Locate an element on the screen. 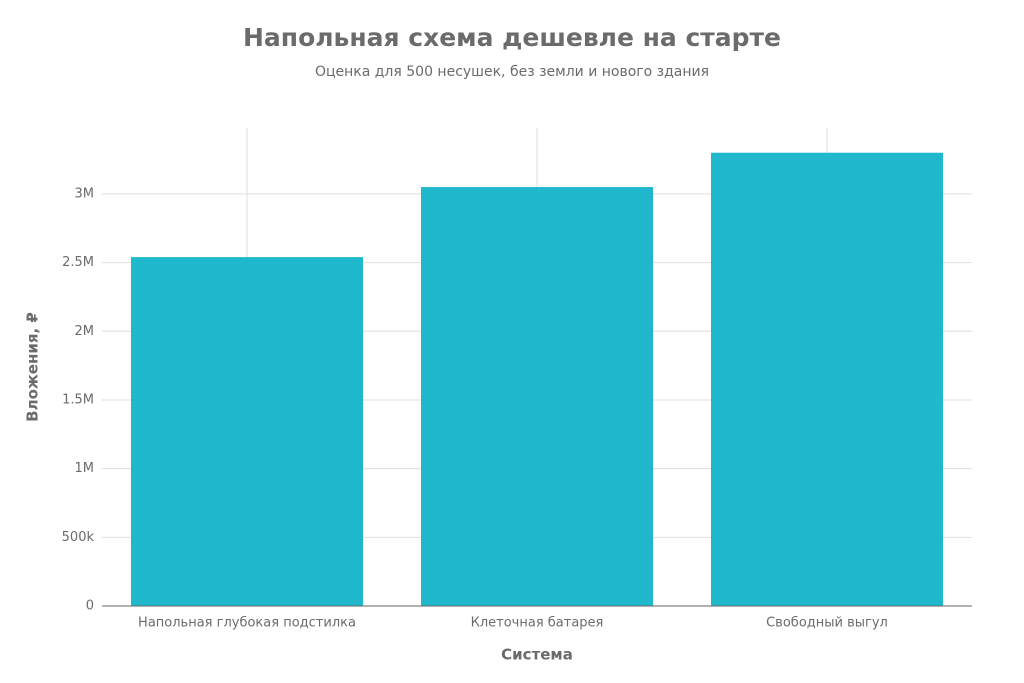 The width and height of the screenshot is (1024, 683). y-axis-label: Вложения, ₽ is located at coordinates (33, 367).